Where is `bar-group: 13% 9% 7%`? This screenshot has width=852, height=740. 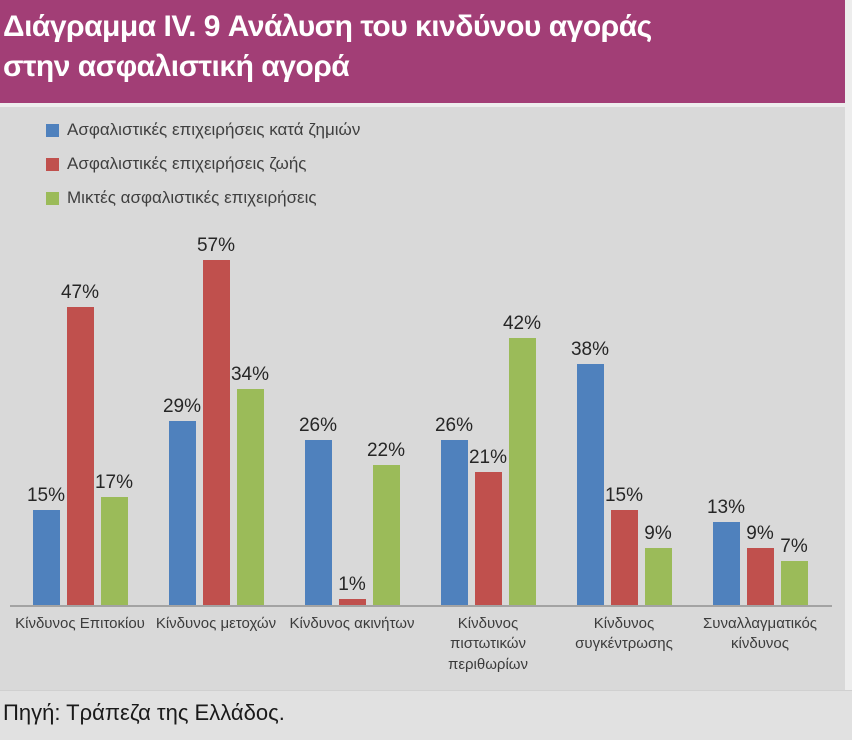
bar-group: 13% 9% 7% is located at coordinates (760, 420).